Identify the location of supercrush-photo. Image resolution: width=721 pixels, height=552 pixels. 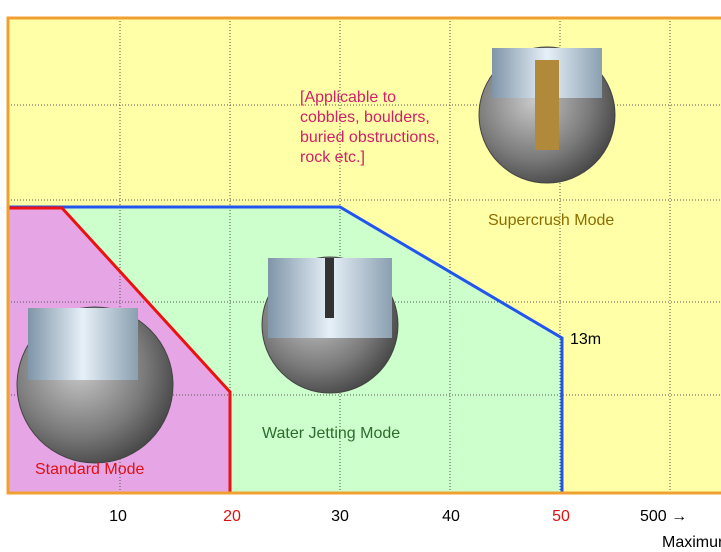
(547, 115).